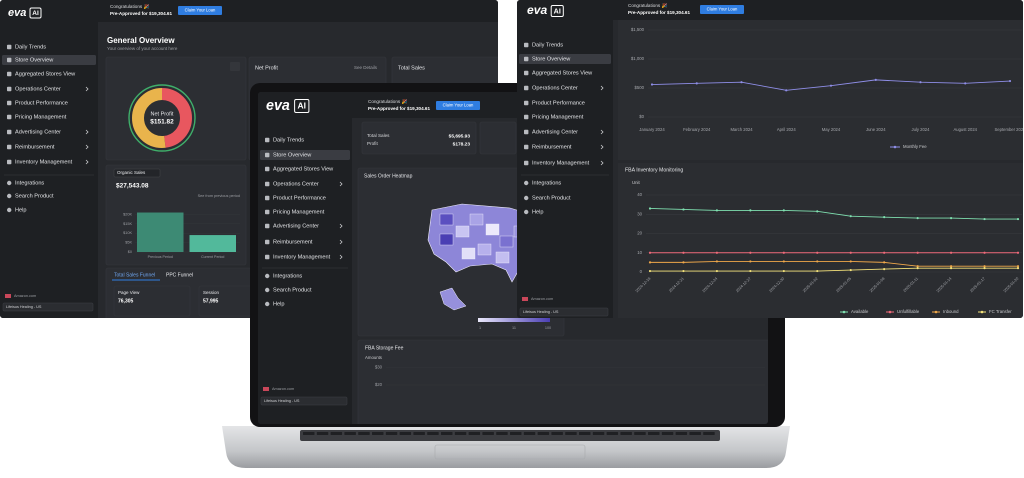 The image size is (1024, 478). I want to click on download-button, so click(235, 66).